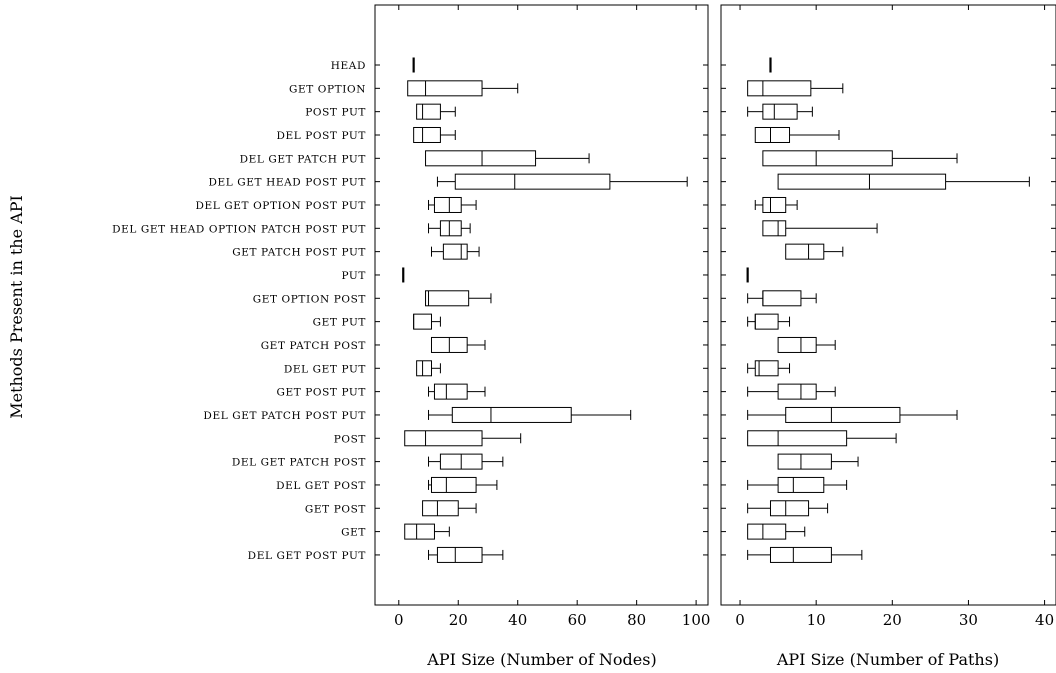  Describe the element at coordinates (303, 159) in the screenshot. I see `category-label: DEL GET PATCH PUT` at that location.